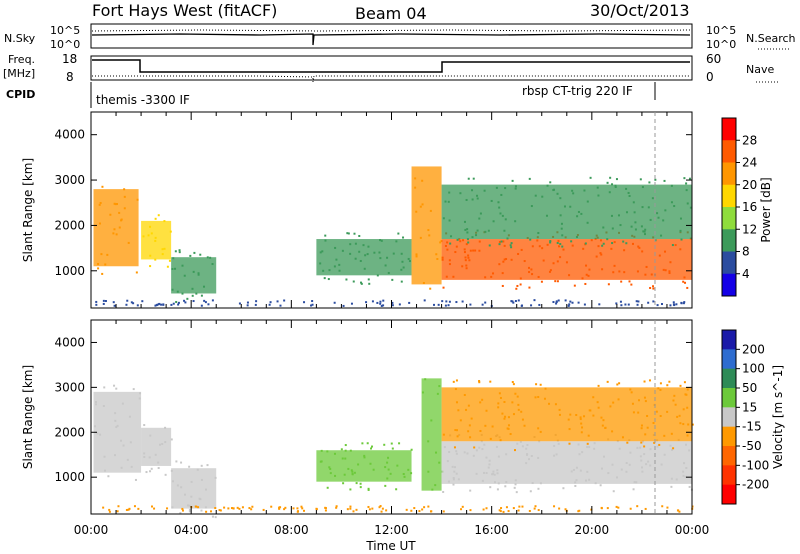 The width and height of the screenshot is (800, 554). Describe the element at coordinates (713, 59) in the screenshot. I see `nave-tick-top: 60` at that location.